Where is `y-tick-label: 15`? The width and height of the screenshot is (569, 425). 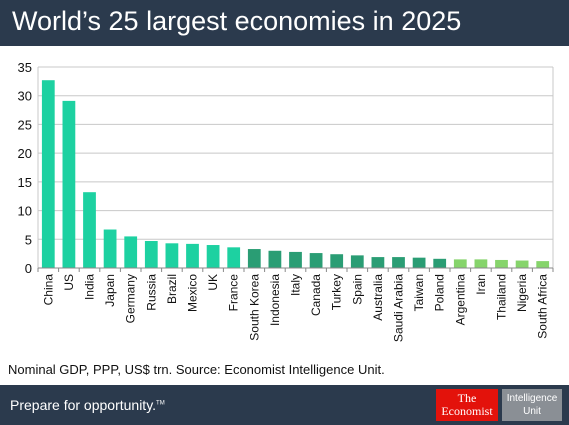
y-tick-label: 15 is located at coordinates (25, 182).